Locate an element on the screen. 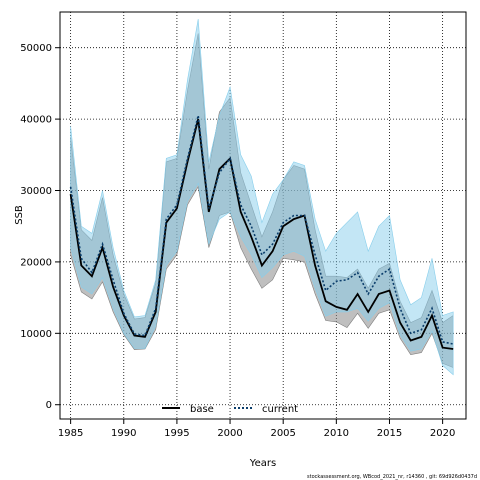 Image resolution: width=480 pixels, height=480 pixels. legend-label-current: current is located at coordinates (280, 409).